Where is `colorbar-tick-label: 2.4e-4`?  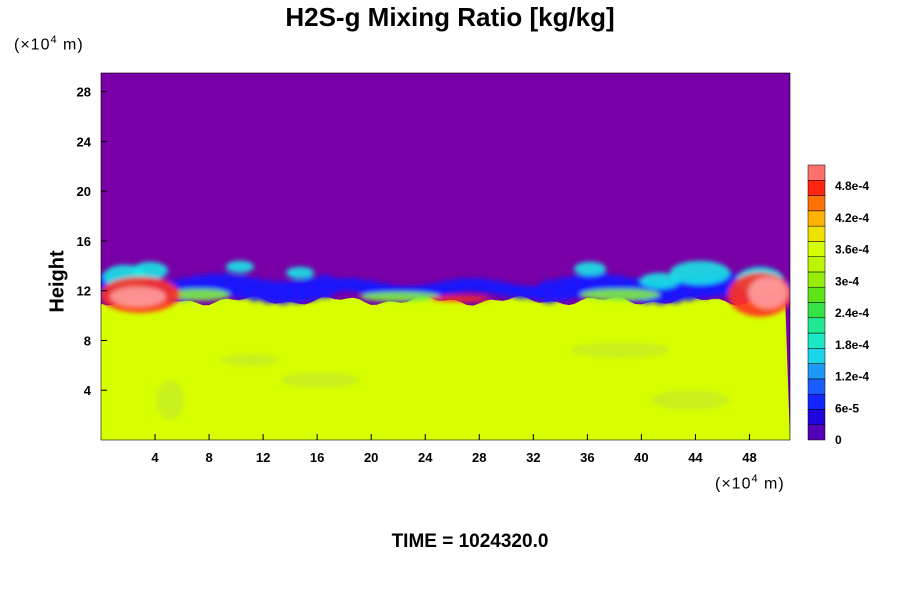 colorbar-tick-label: 2.4e-4 is located at coordinates (852, 313).